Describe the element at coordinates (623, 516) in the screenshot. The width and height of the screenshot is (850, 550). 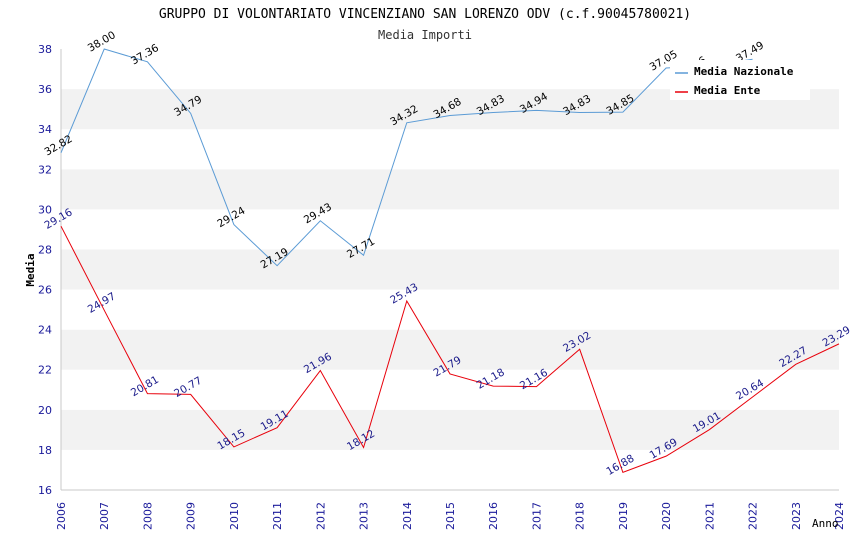
I see `x-tick-label: 2019` at that location.